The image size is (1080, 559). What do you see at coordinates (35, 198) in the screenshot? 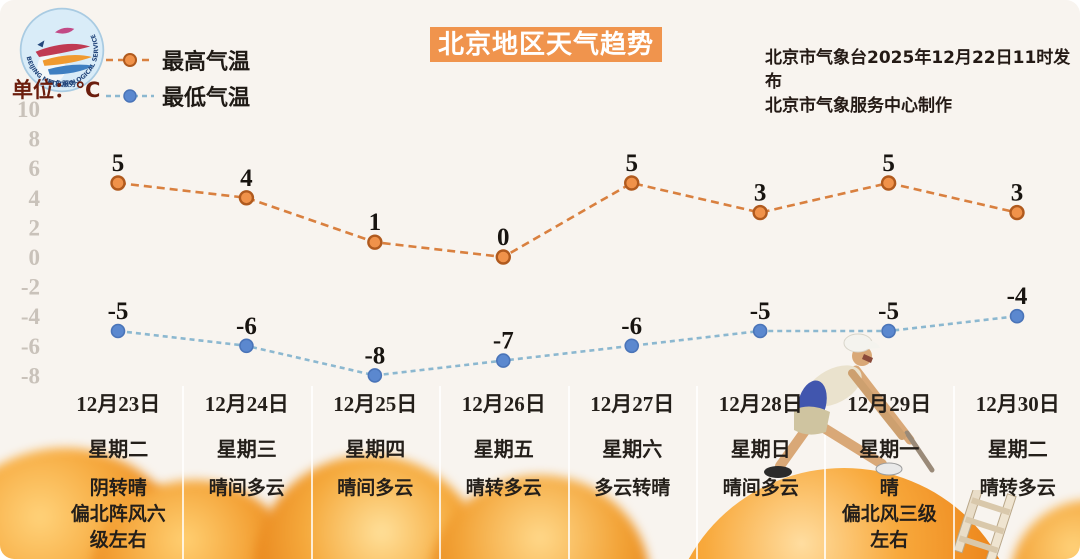
I see `y-axis-tick: 4` at bounding box center [35, 198].